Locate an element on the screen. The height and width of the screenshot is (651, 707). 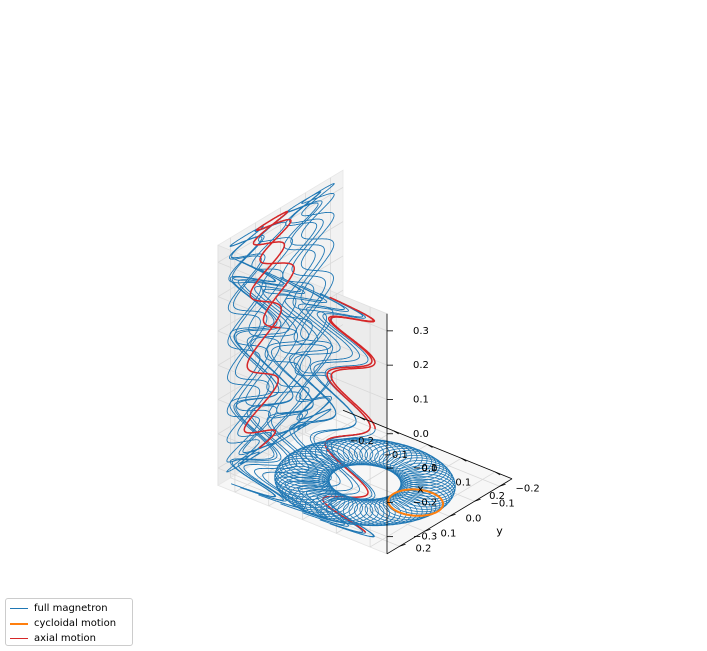
z-tick-label: 0.0 is located at coordinates (421, 434).